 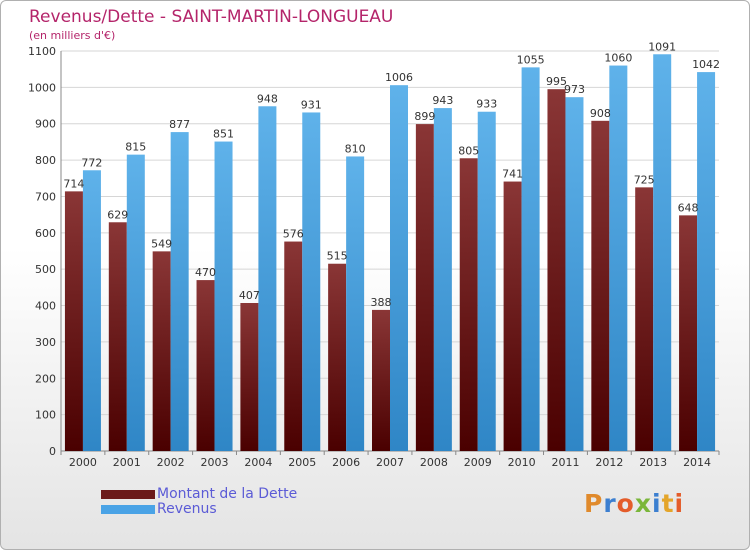 I want to click on data-label-revenus: 1091, so click(x=662, y=46).